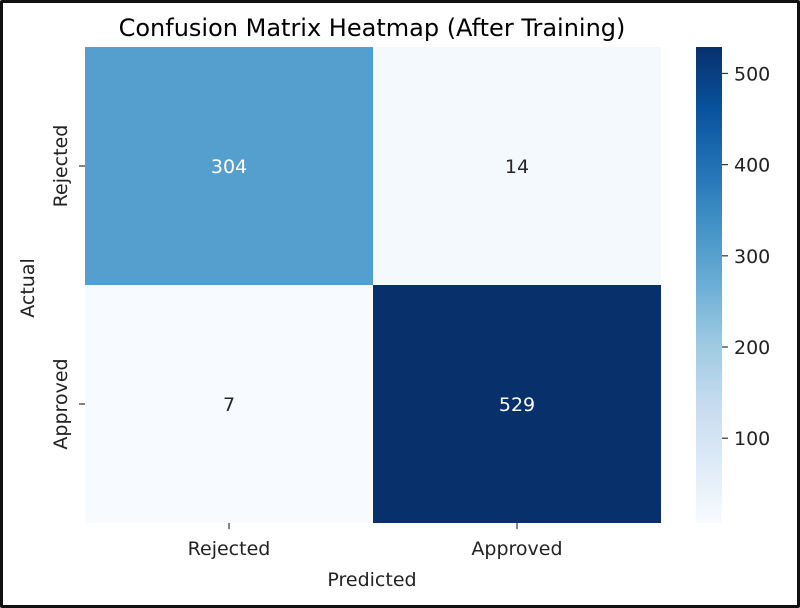 The image size is (800, 608). Describe the element at coordinates (516, 549) in the screenshot. I see `x-tick-label: Approved` at that location.